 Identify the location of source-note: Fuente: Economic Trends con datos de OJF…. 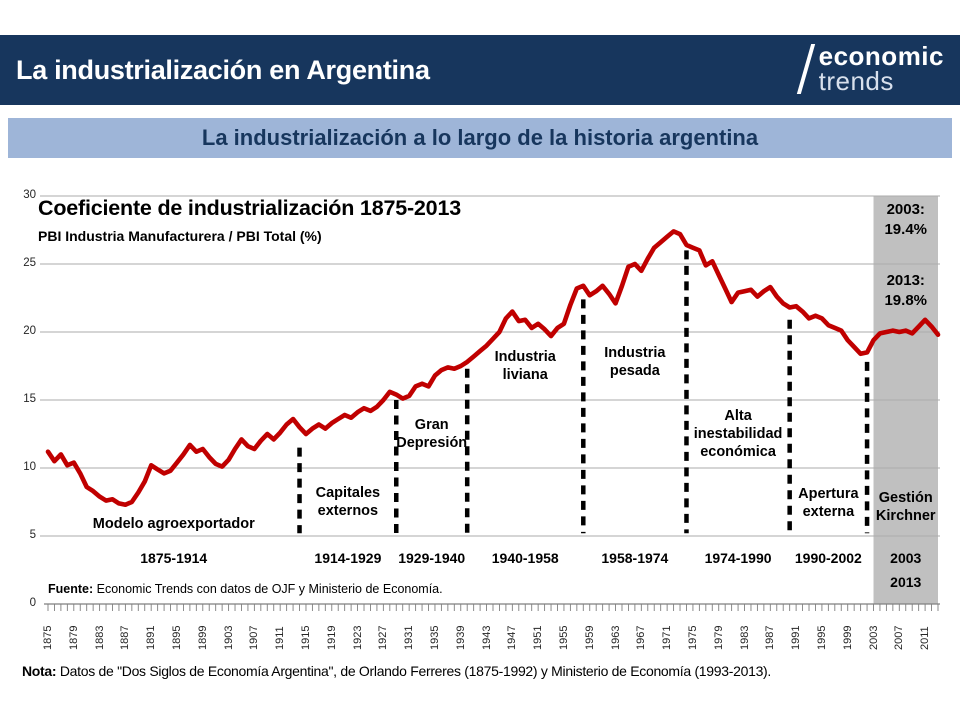
(245, 589).